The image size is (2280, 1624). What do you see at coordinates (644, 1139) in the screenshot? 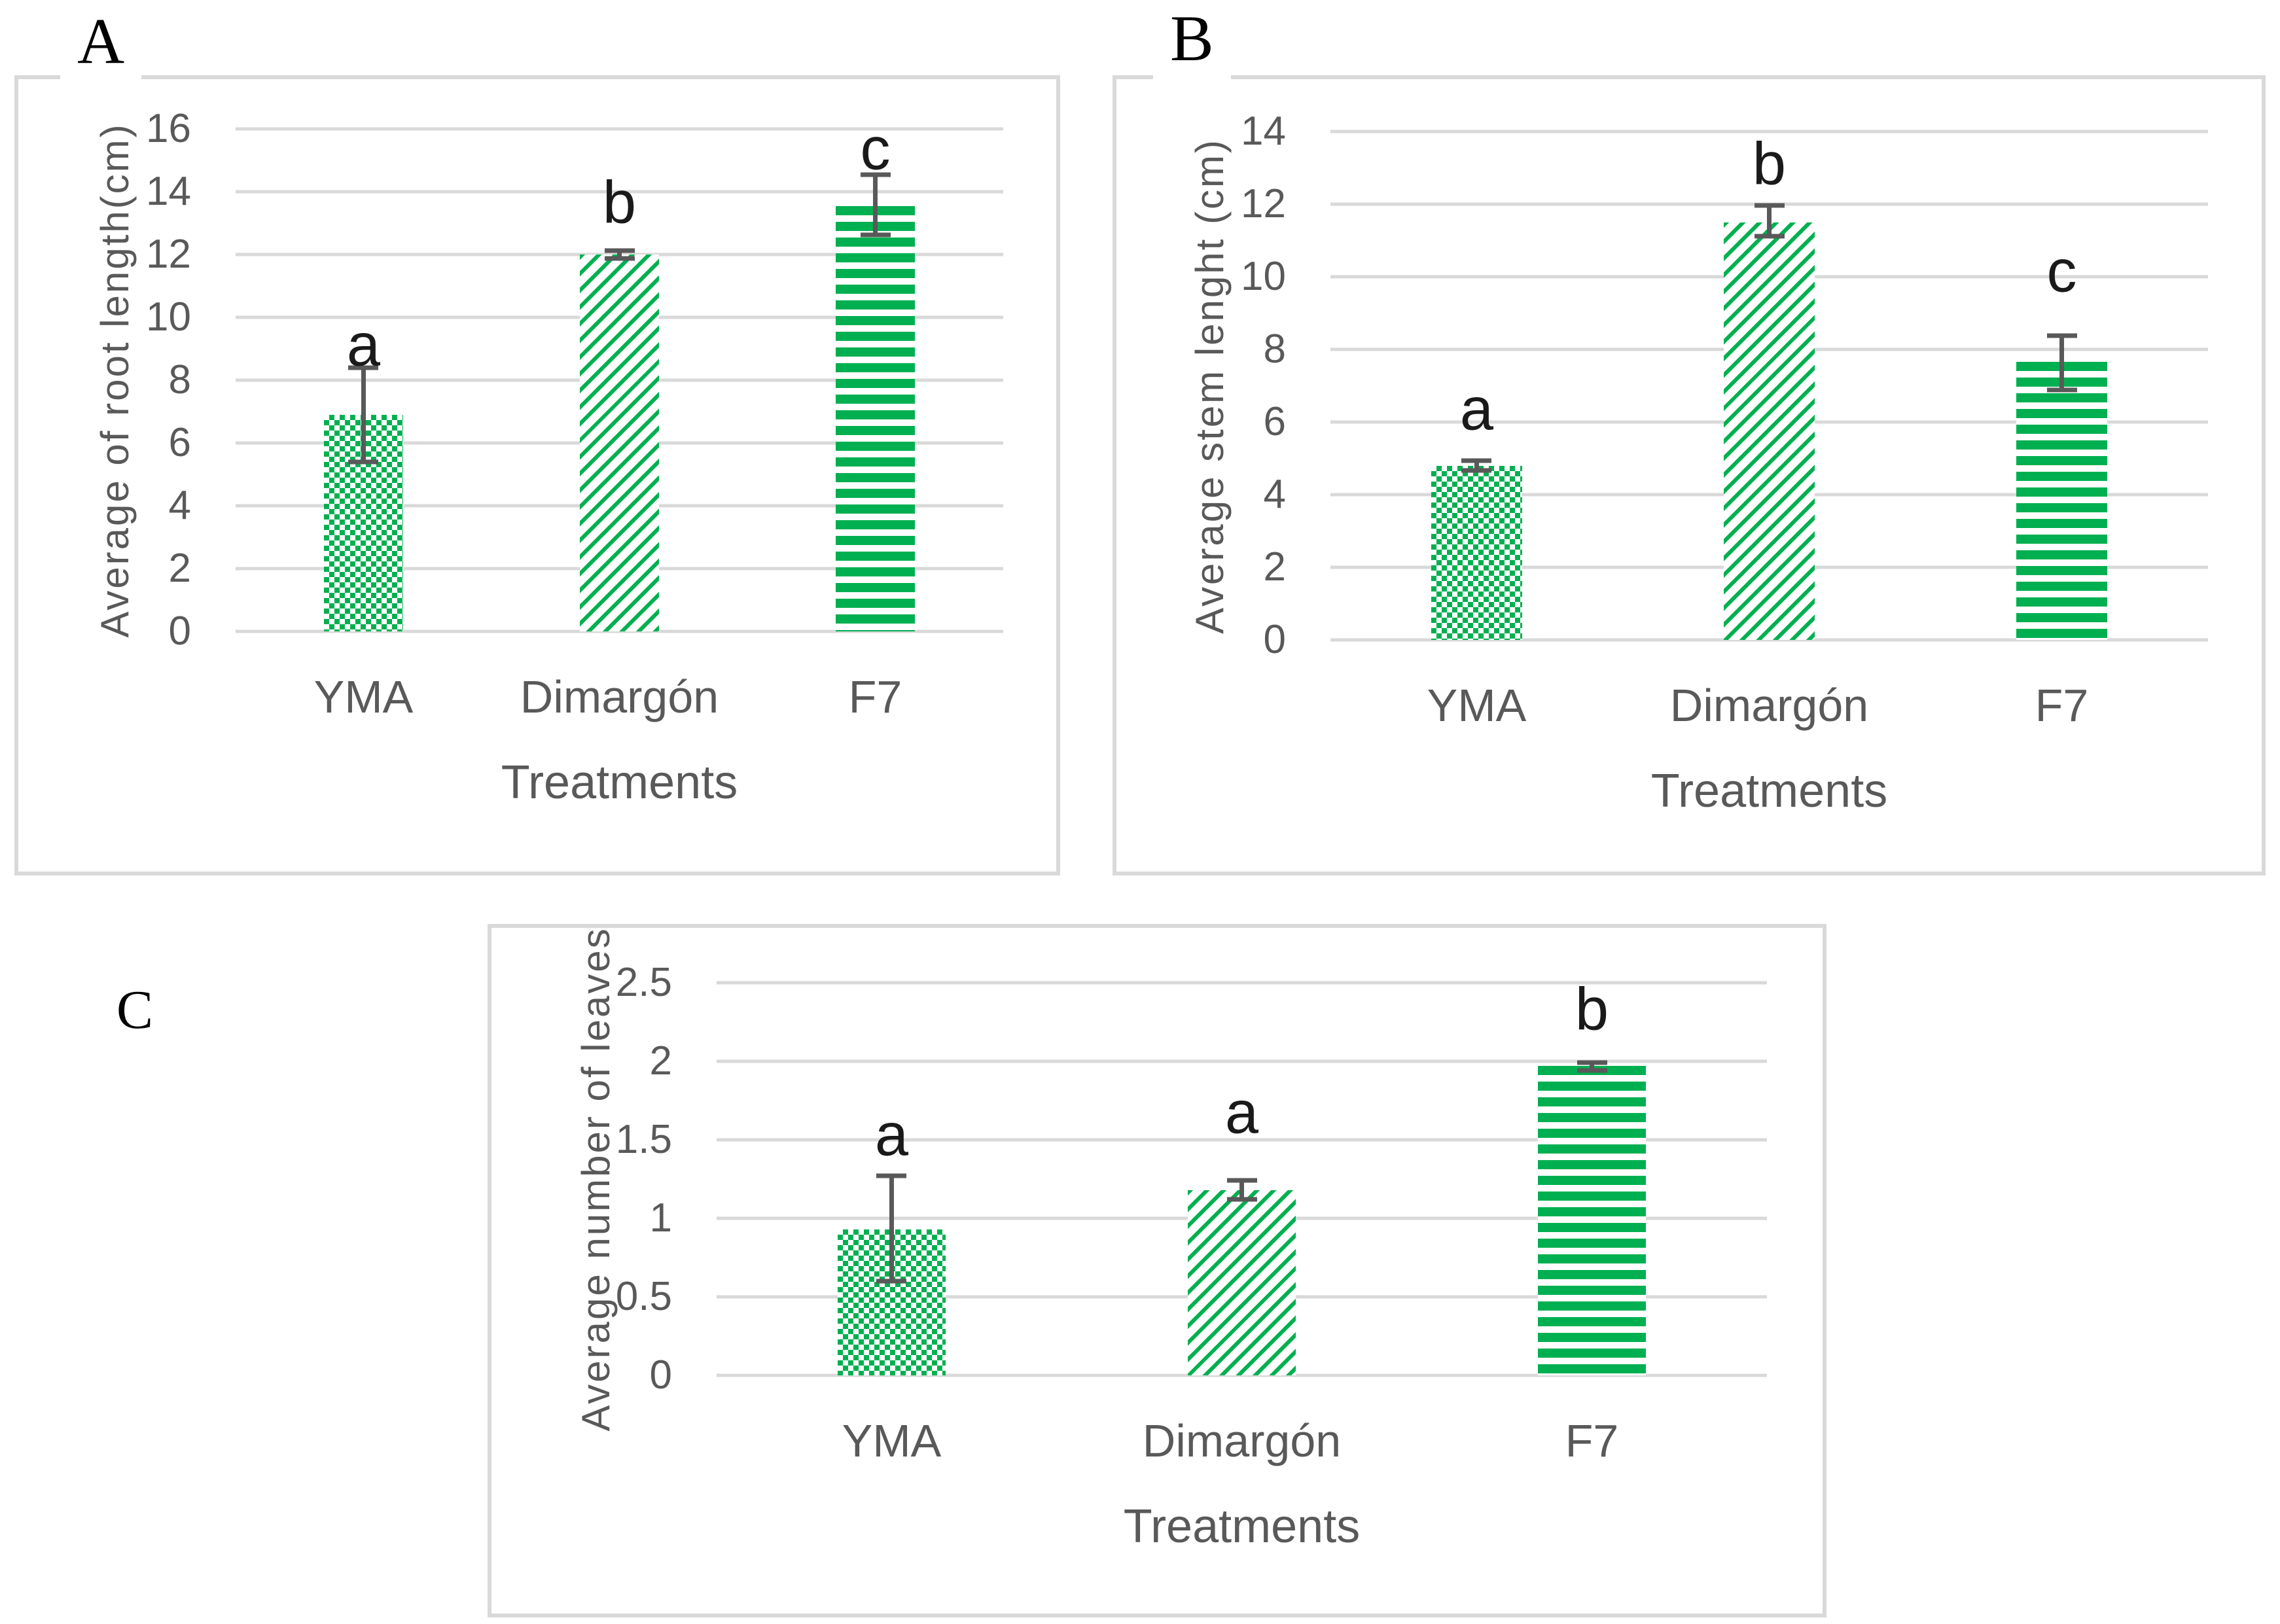
I see `y-axis-tick-label: 1.5` at bounding box center [644, 1139].